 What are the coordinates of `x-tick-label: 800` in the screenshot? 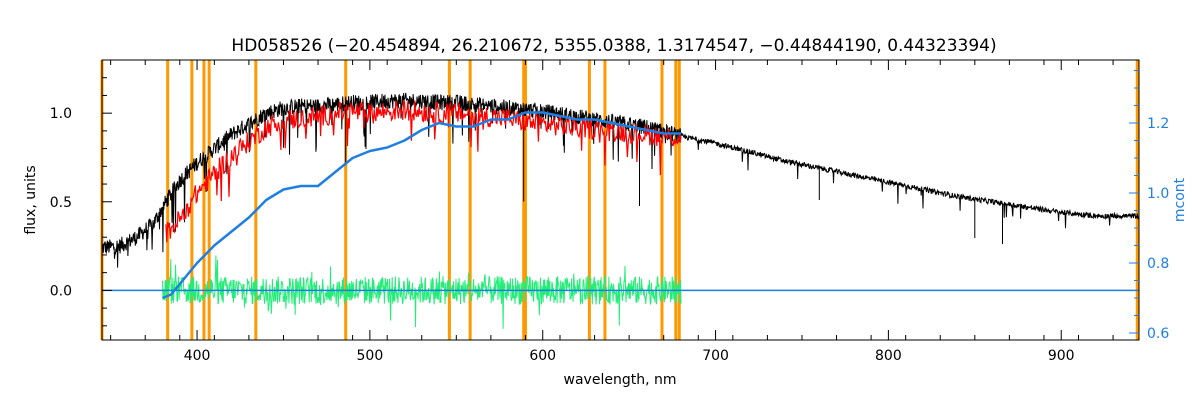 It's located at (888, 356).